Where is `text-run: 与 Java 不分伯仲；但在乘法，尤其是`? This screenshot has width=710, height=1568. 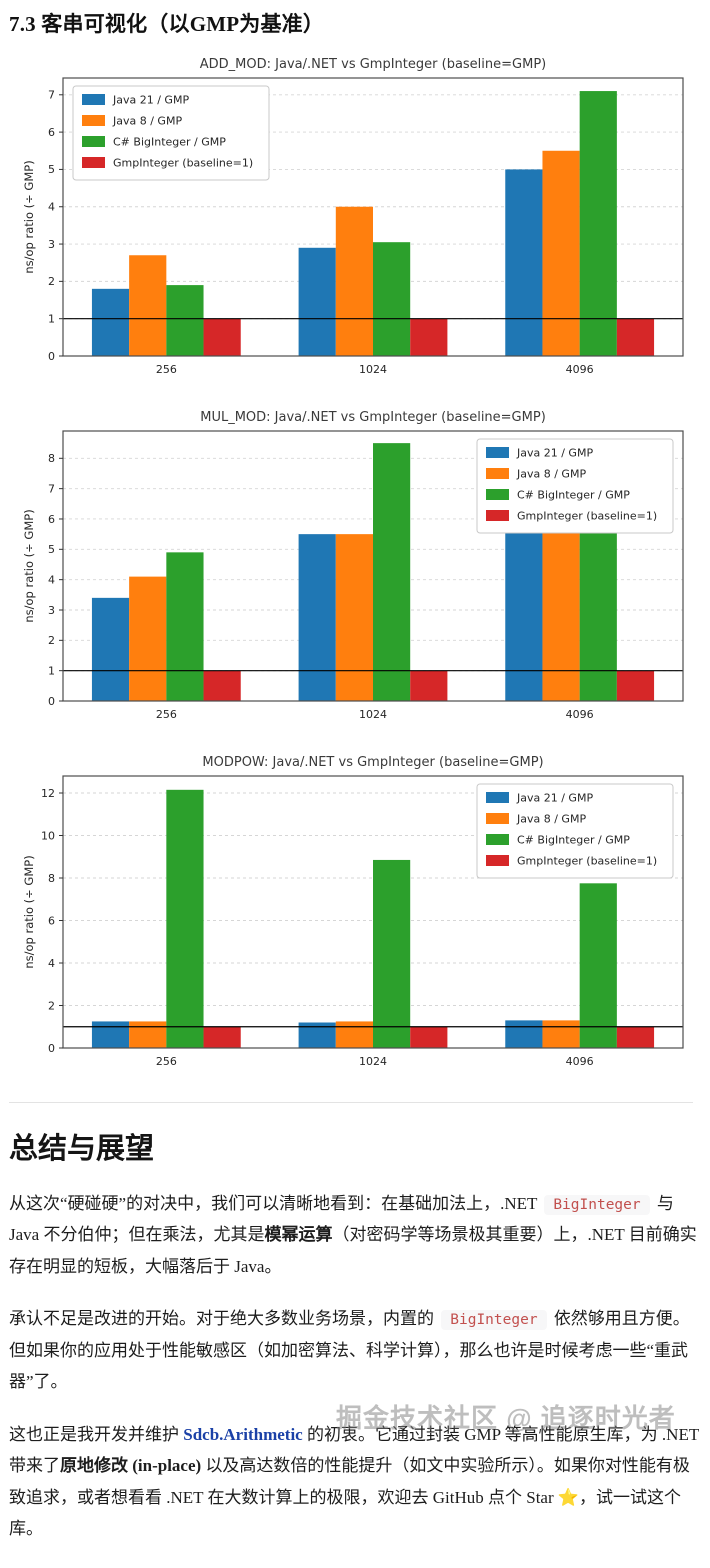
text-run: 与 Java 不分伯仲；但在乘法，尤其是 is located at coordinates (341, 1219).